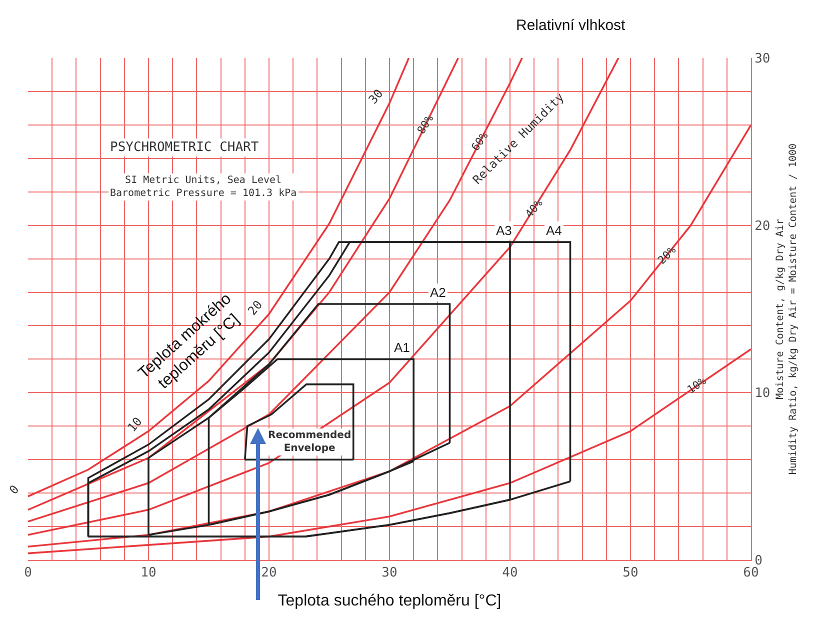 Image resolution: width=835 pixels, height=627 pixels. I want to click on annotation: A1, so click(402, 347).